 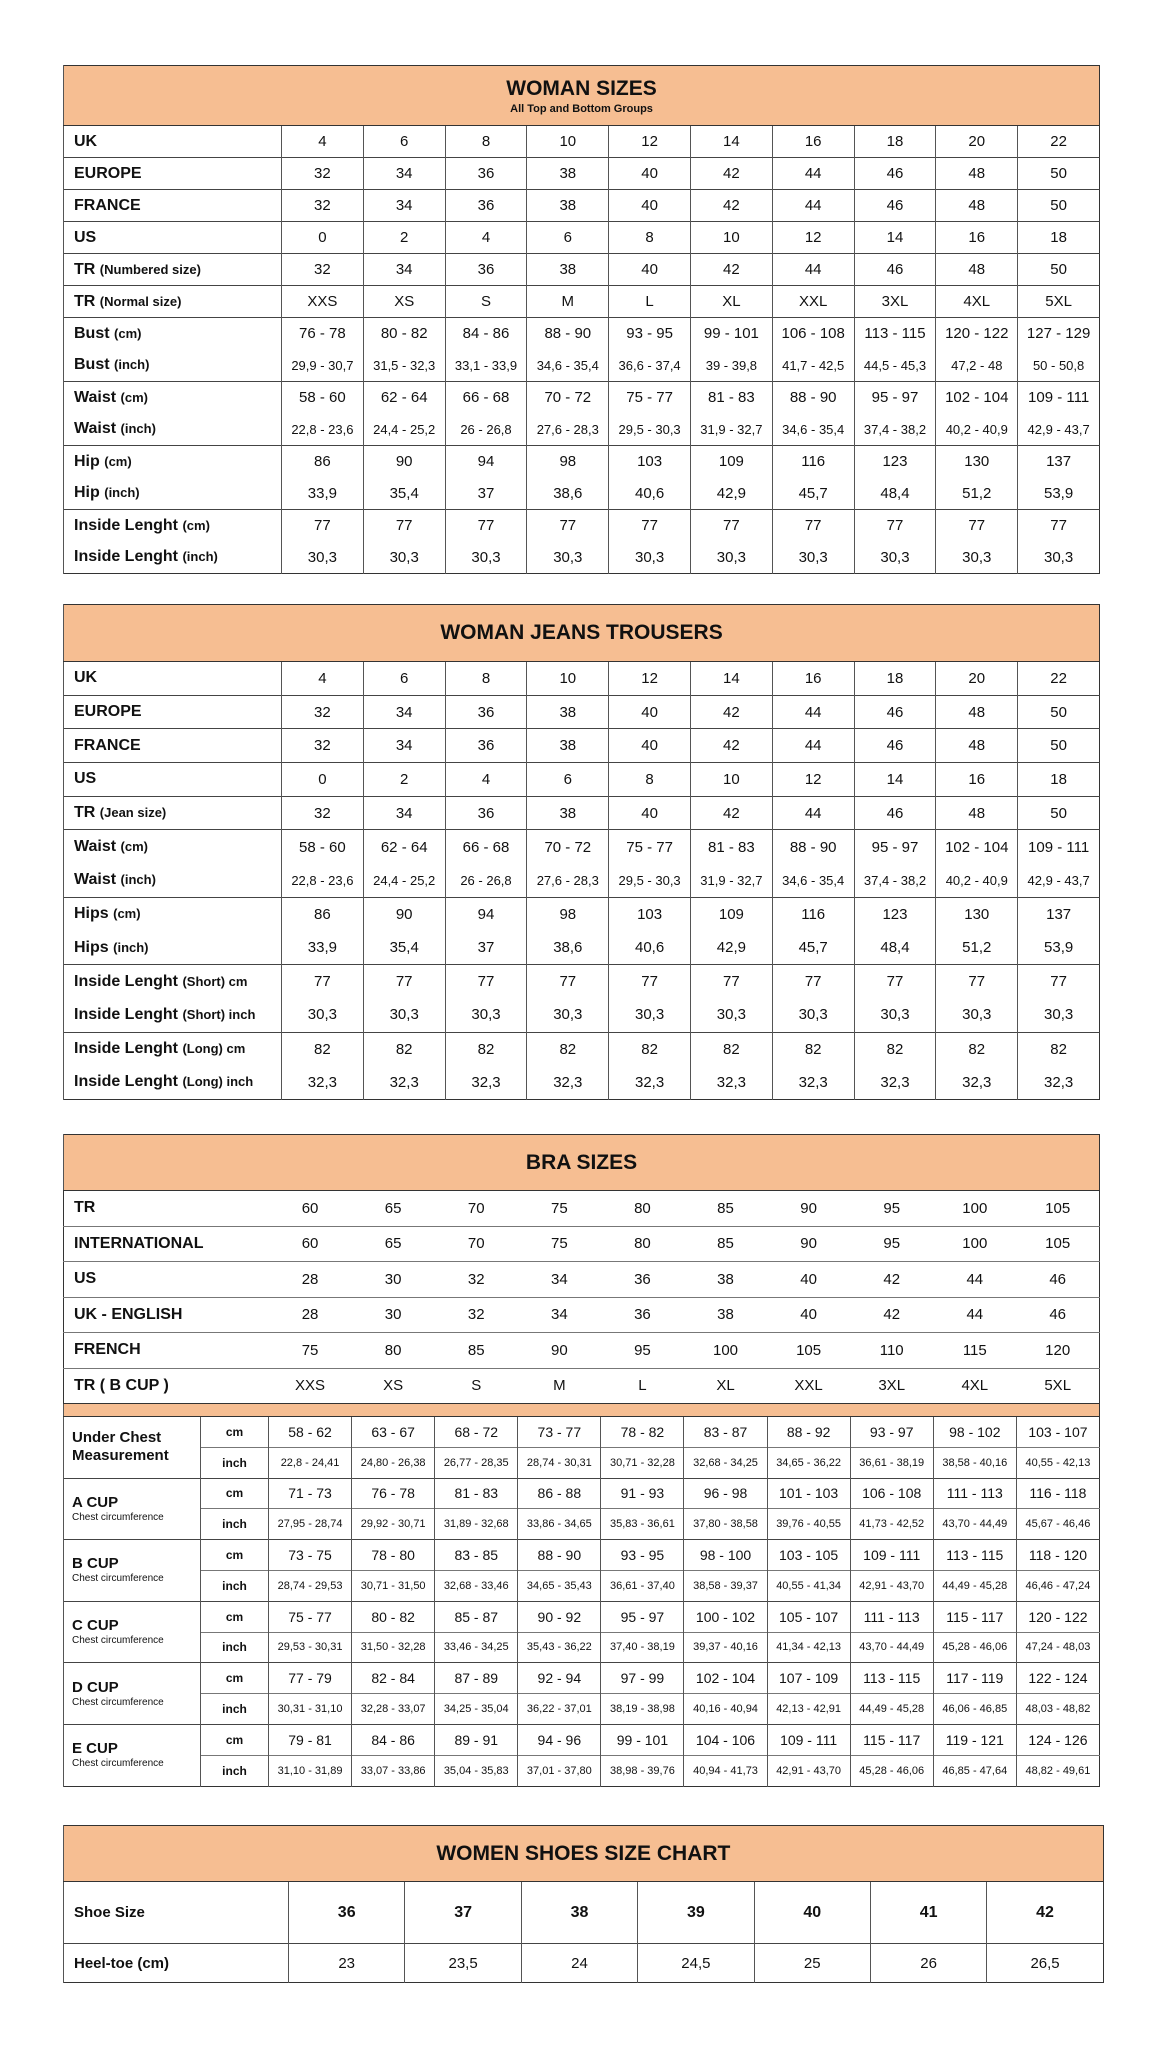 I want to click on cell-value: 75 - 77, so click(x=649, y=397).